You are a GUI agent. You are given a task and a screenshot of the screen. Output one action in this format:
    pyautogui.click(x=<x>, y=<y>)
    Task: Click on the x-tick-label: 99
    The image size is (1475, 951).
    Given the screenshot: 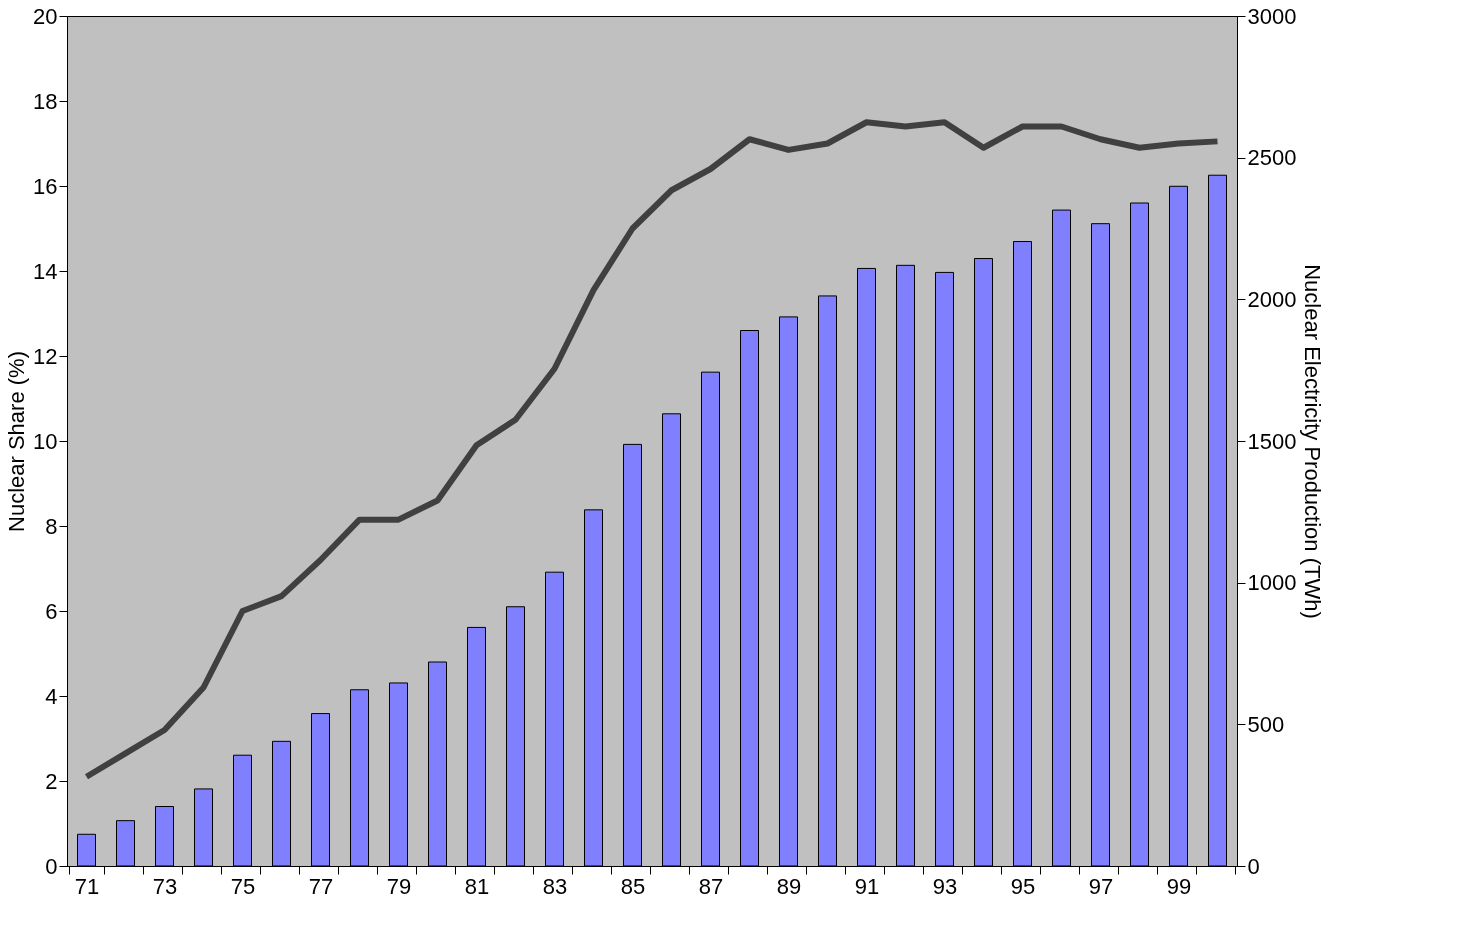 What is the action you would take?
    pyautogui.click(x=1179, y=886)
    